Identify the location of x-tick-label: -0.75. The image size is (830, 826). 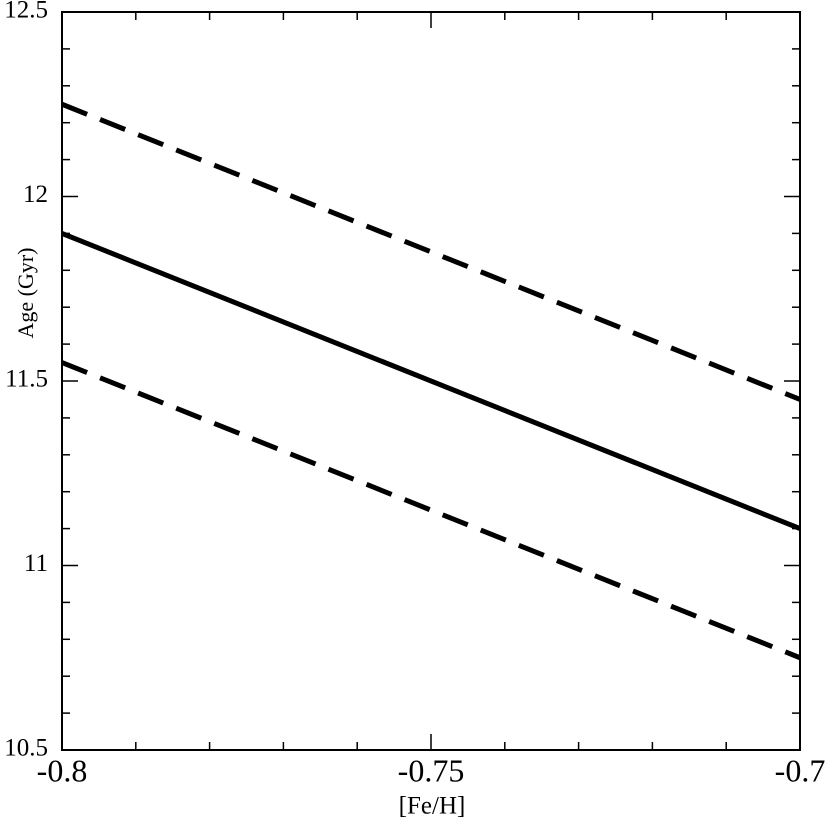
(431, 770).